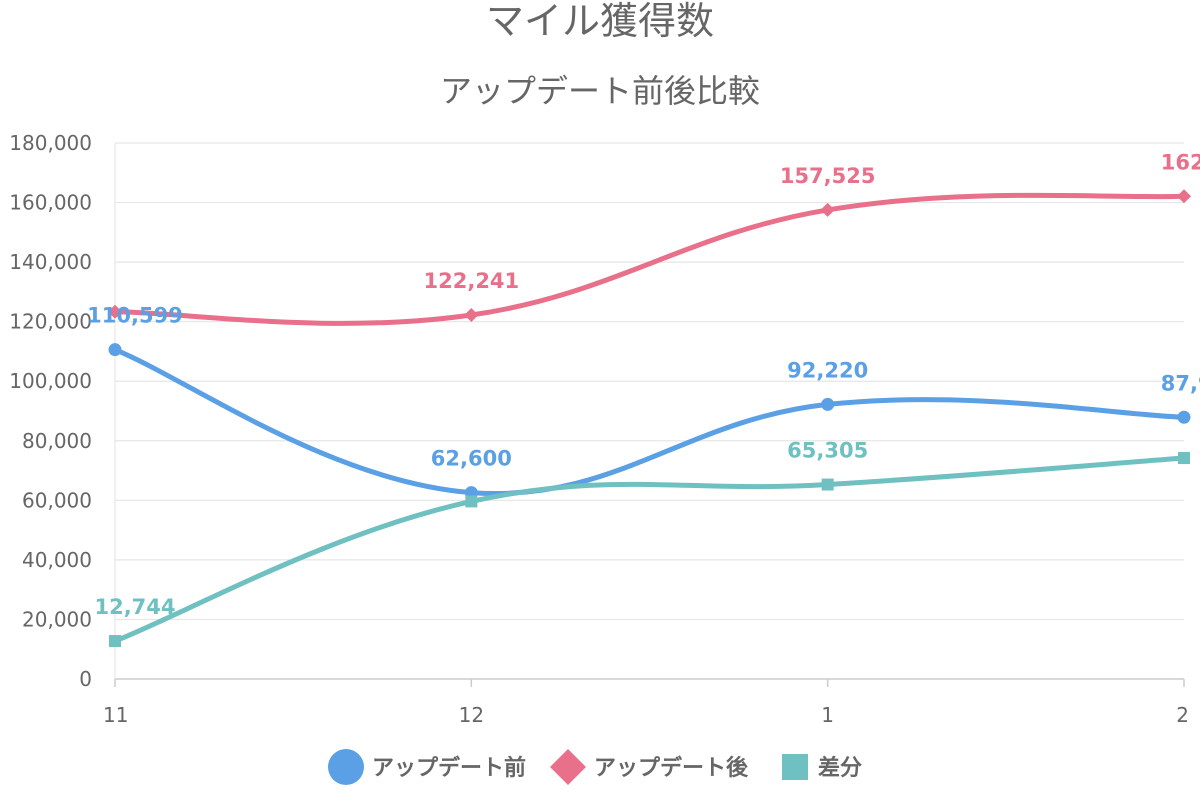 The image size is (1200, 800). I want to click on data-label: 62,600, so click(471, 459).